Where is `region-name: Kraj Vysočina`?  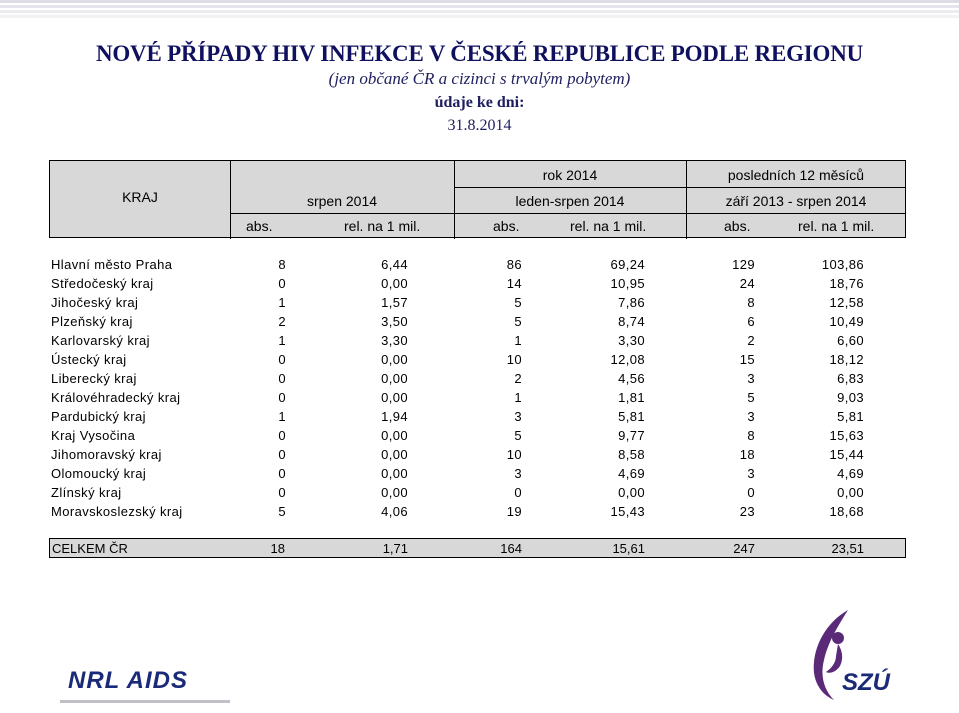
region-name: Kraj Vysočina is located at coordinates (93, 435).